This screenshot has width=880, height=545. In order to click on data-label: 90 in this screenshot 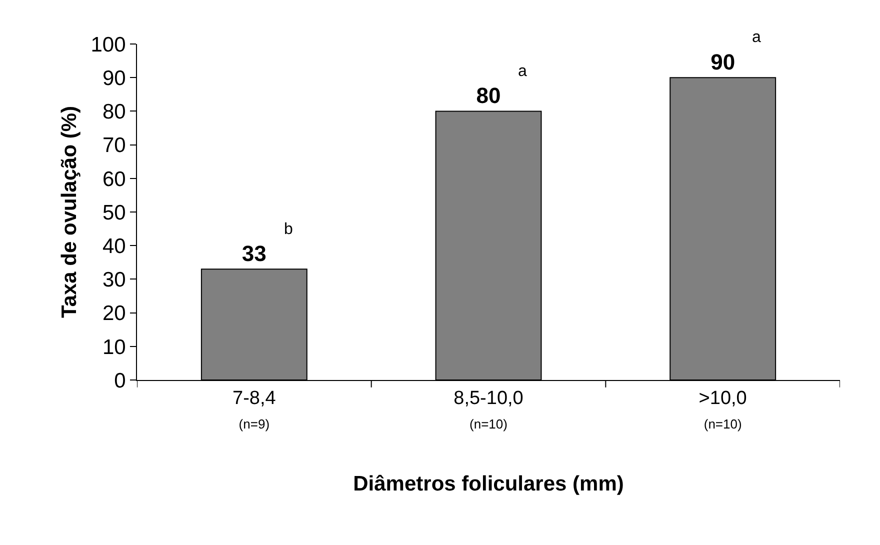, I will do `click(723, 62)`.